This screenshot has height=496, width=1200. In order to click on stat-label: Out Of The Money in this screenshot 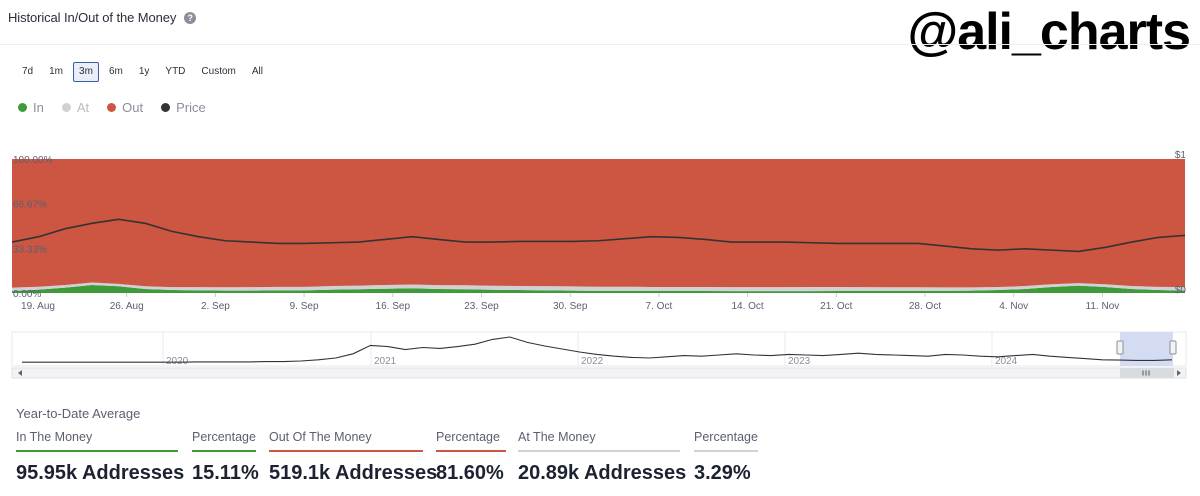, I will do `click(320, 437)`.